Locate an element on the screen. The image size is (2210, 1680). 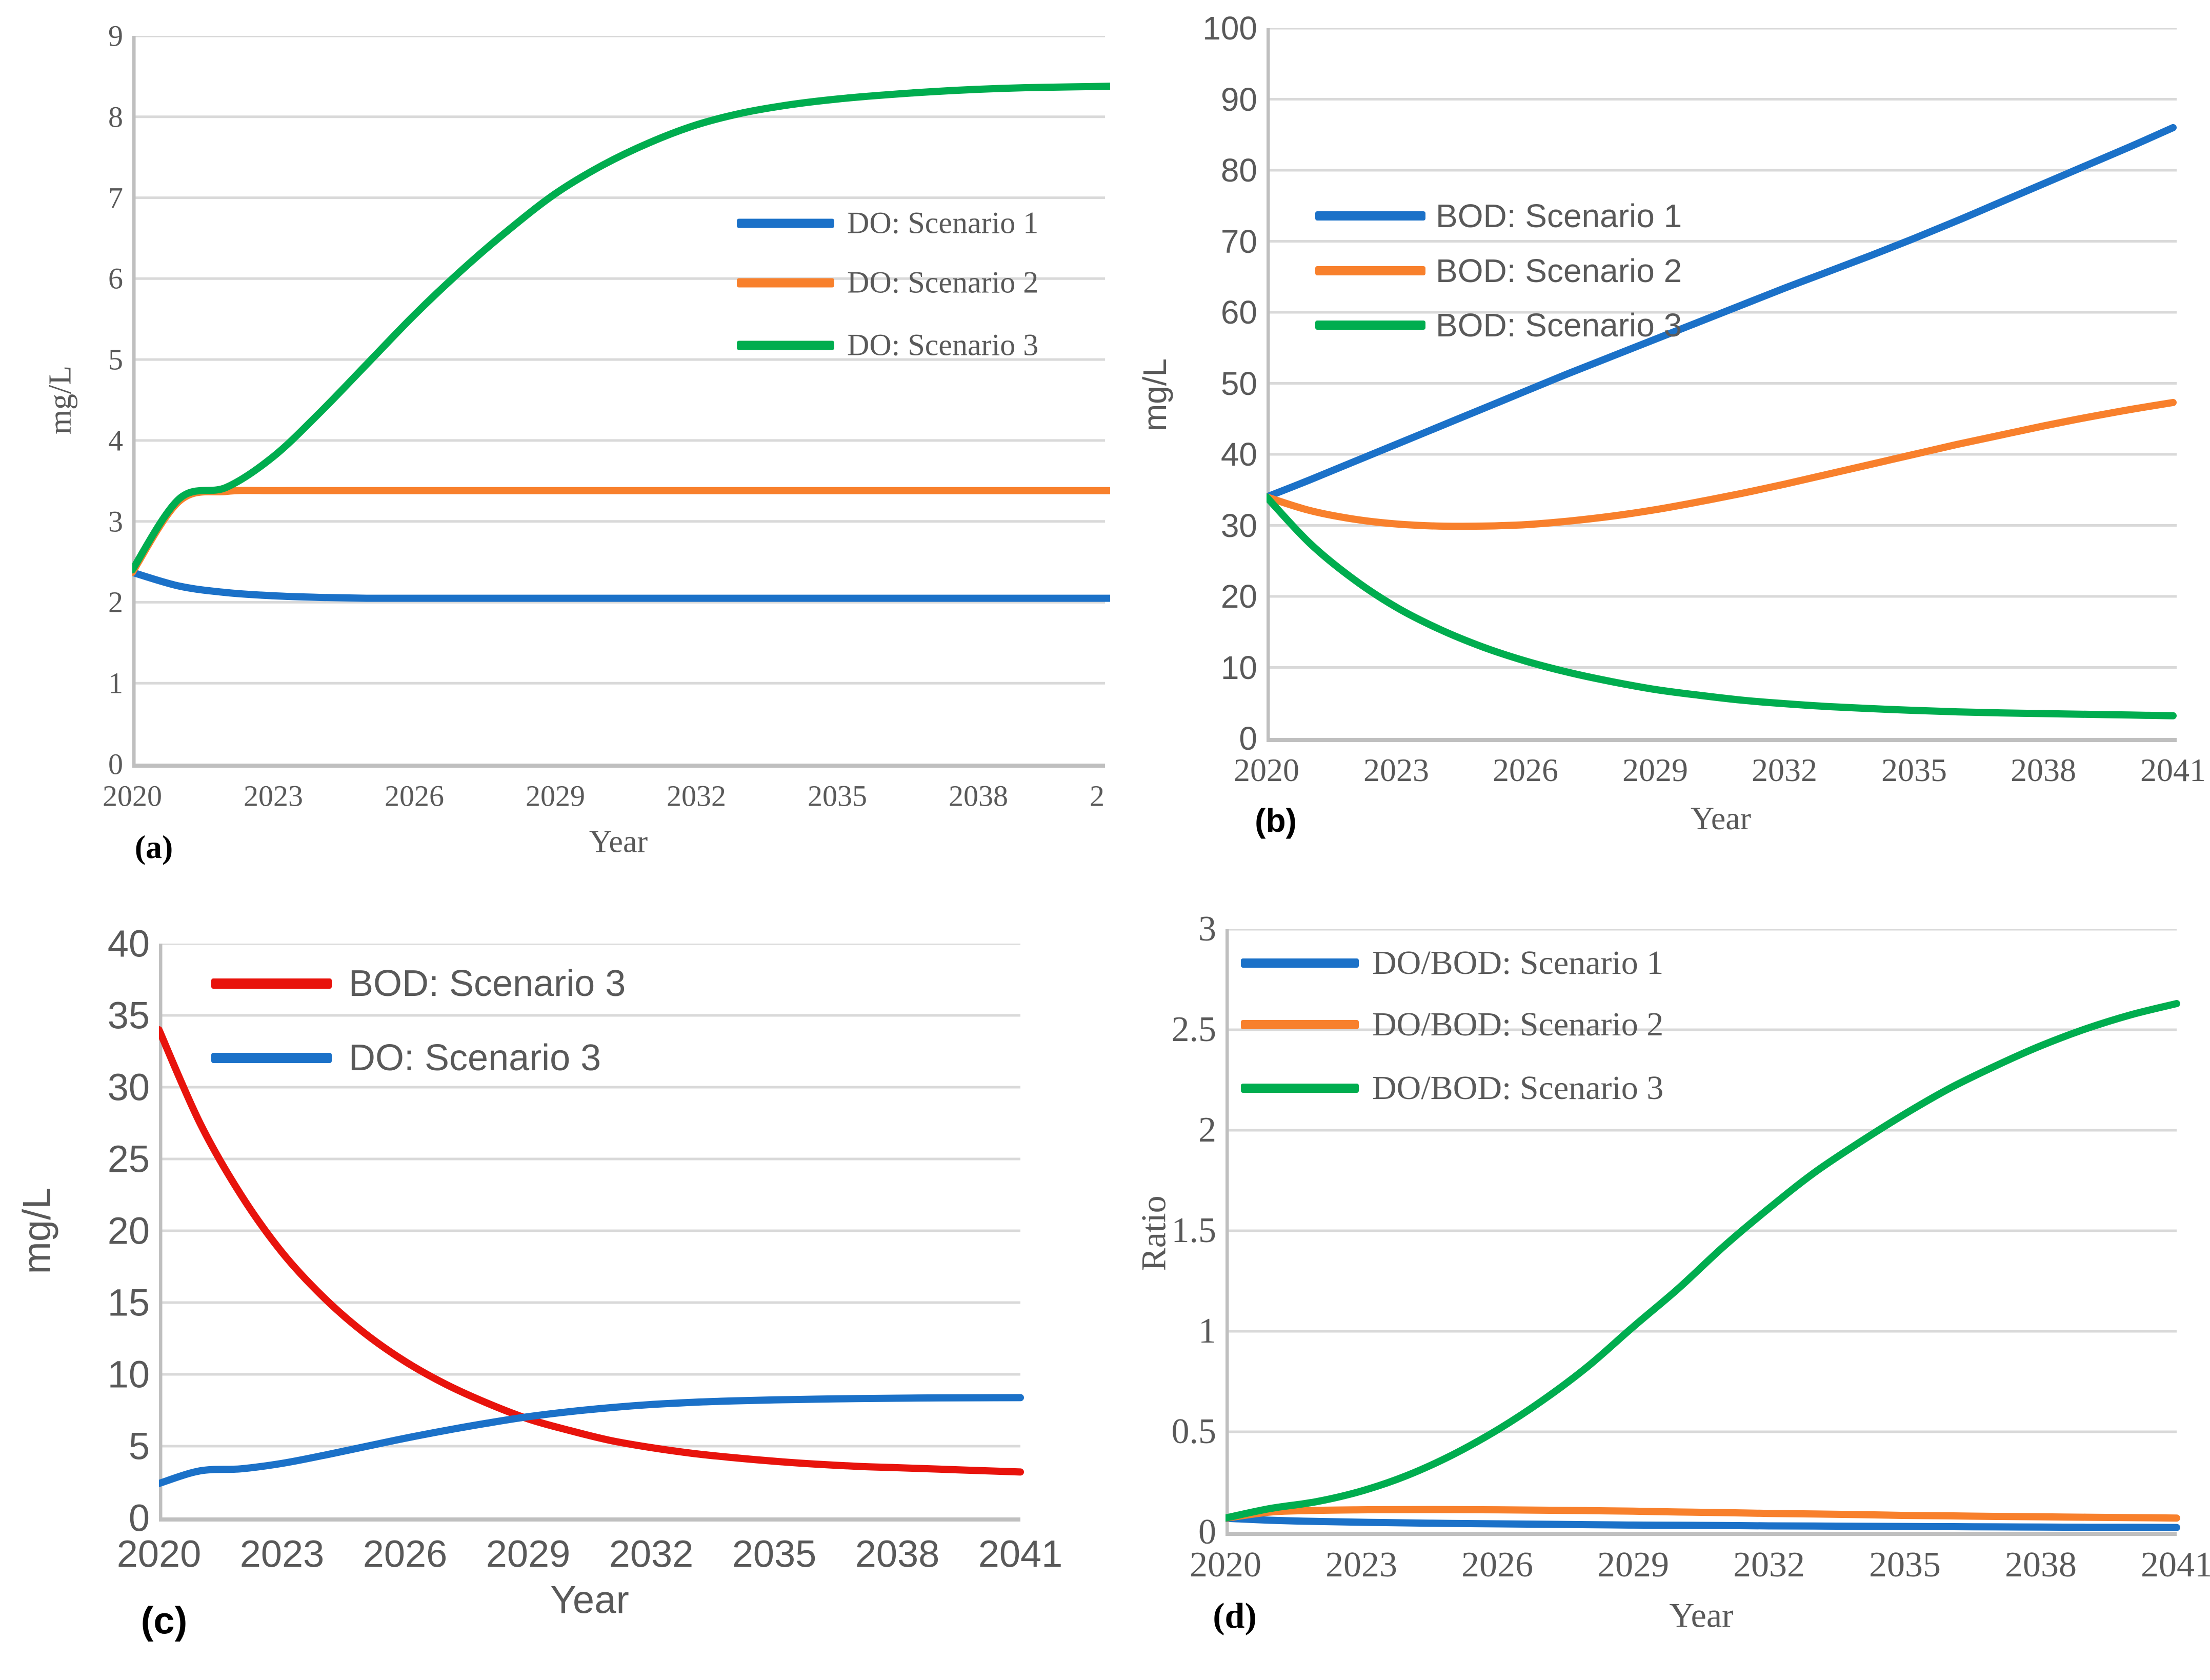
legend-label: BOD: Scenario 2 is located at coordinates (1559, 270).